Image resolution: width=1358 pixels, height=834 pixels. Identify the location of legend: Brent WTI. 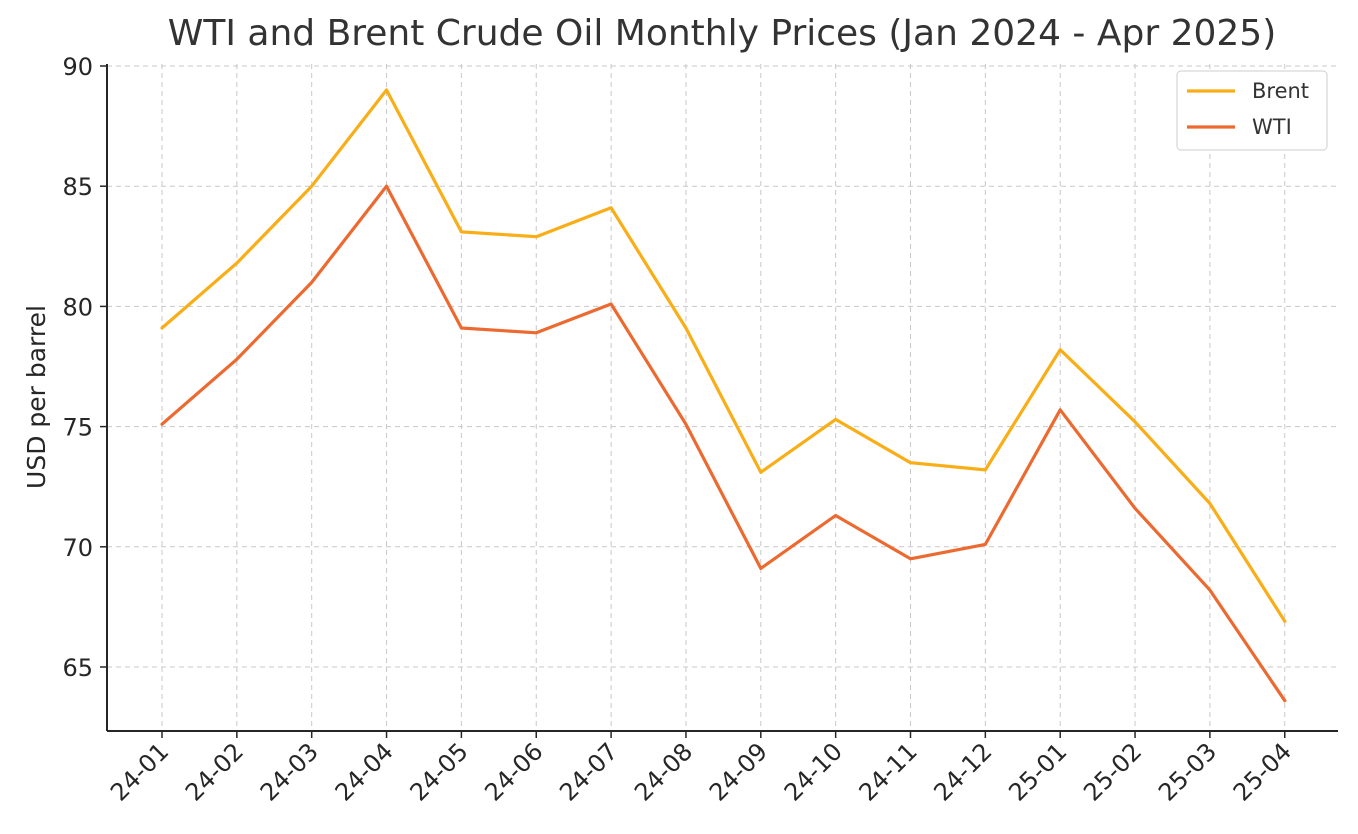
(1252, 110).